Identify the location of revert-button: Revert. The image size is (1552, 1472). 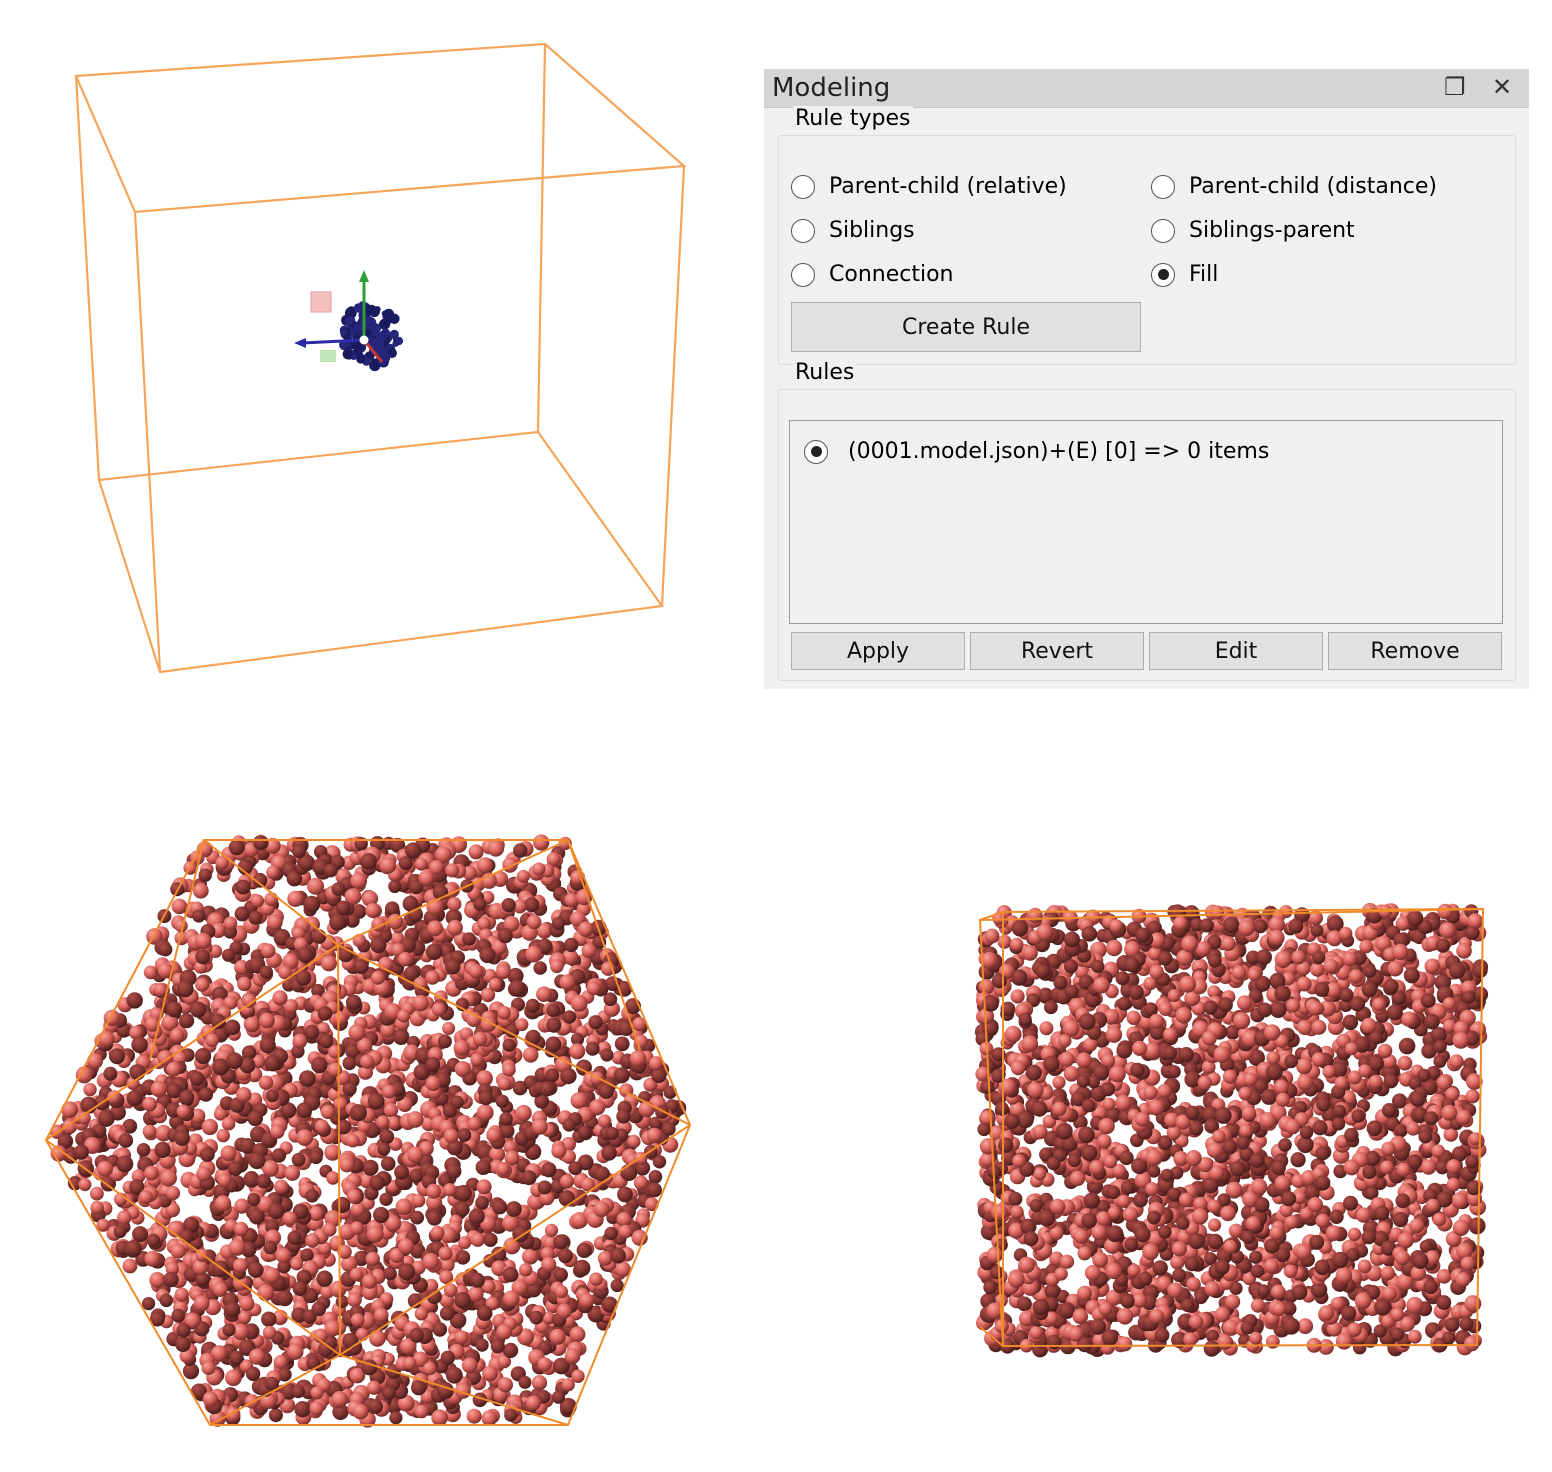
(1057, 651).